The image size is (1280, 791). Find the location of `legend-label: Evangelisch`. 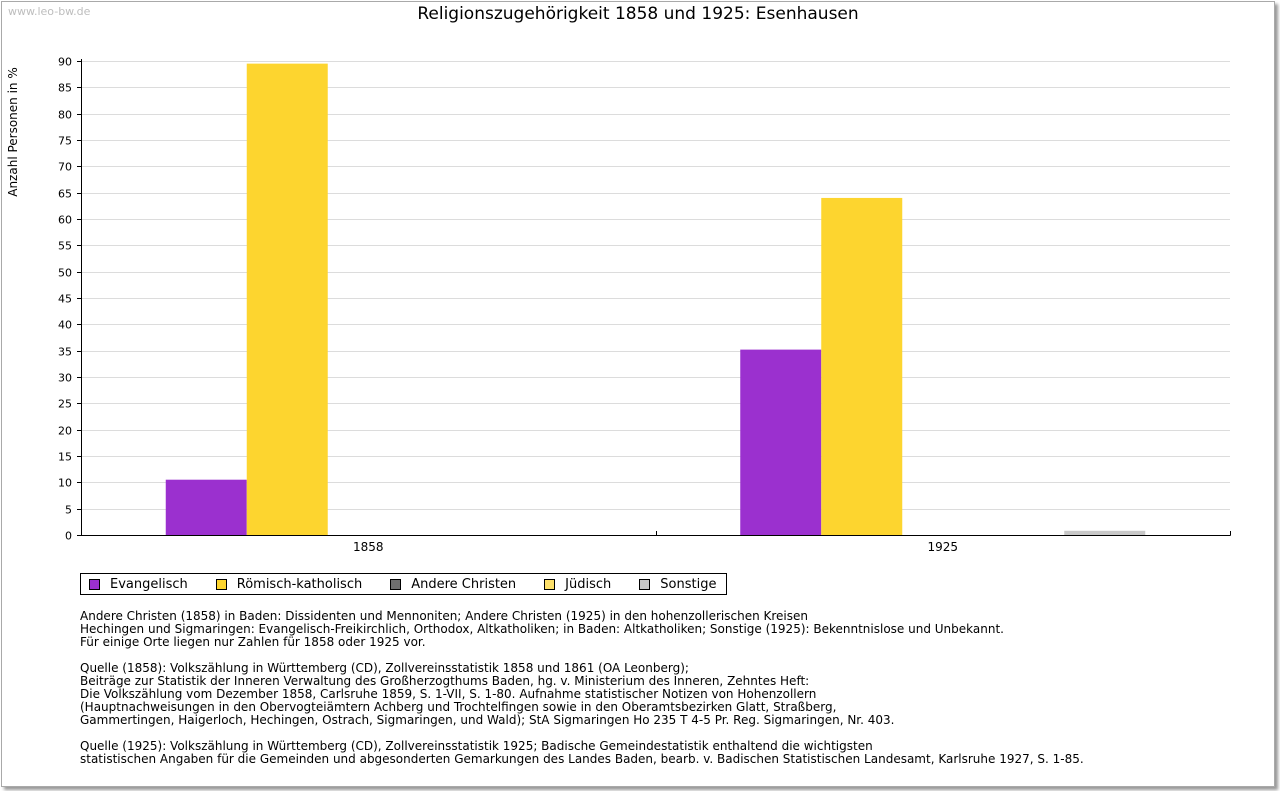

legend-label: Evangelisch is located at coordinates (149, 584).